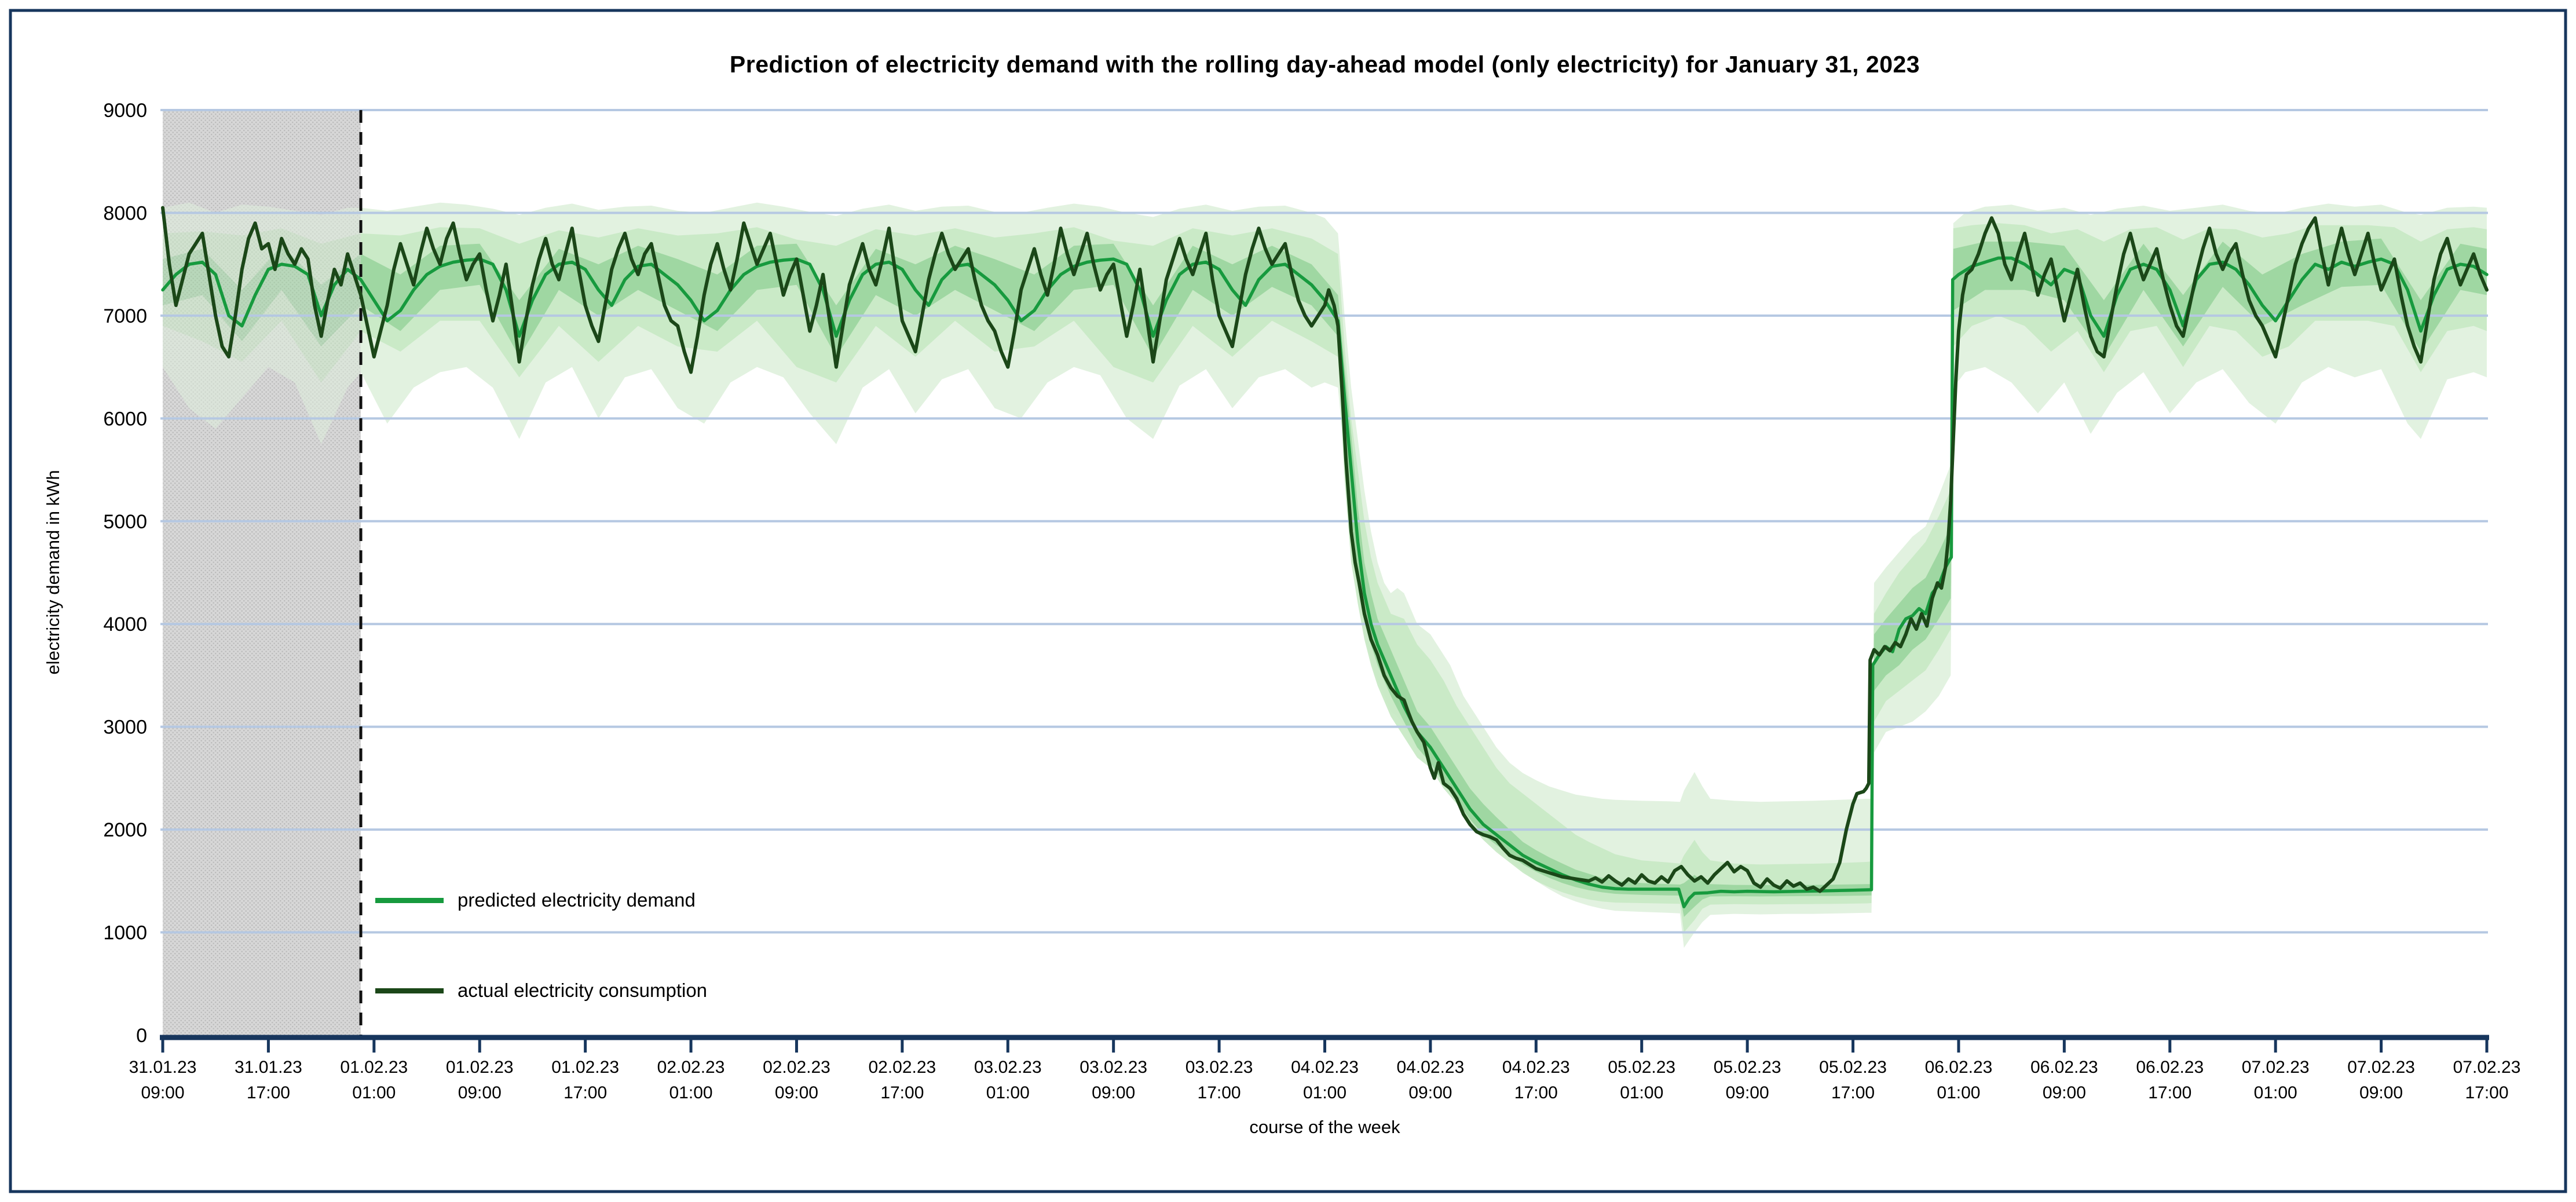  I want to click on x-tick-label: 05.02.23 01:00, so click(1641, 1080).